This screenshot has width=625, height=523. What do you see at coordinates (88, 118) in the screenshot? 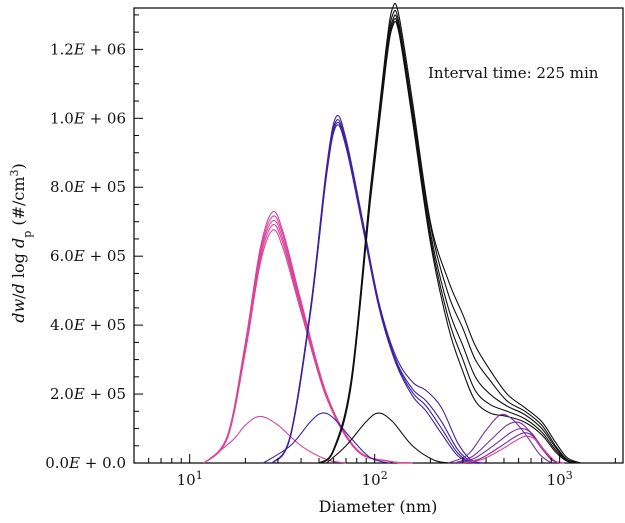
I see `y-tick-label-1000000: 1.0E + 06` at bounding box center [88, 118].